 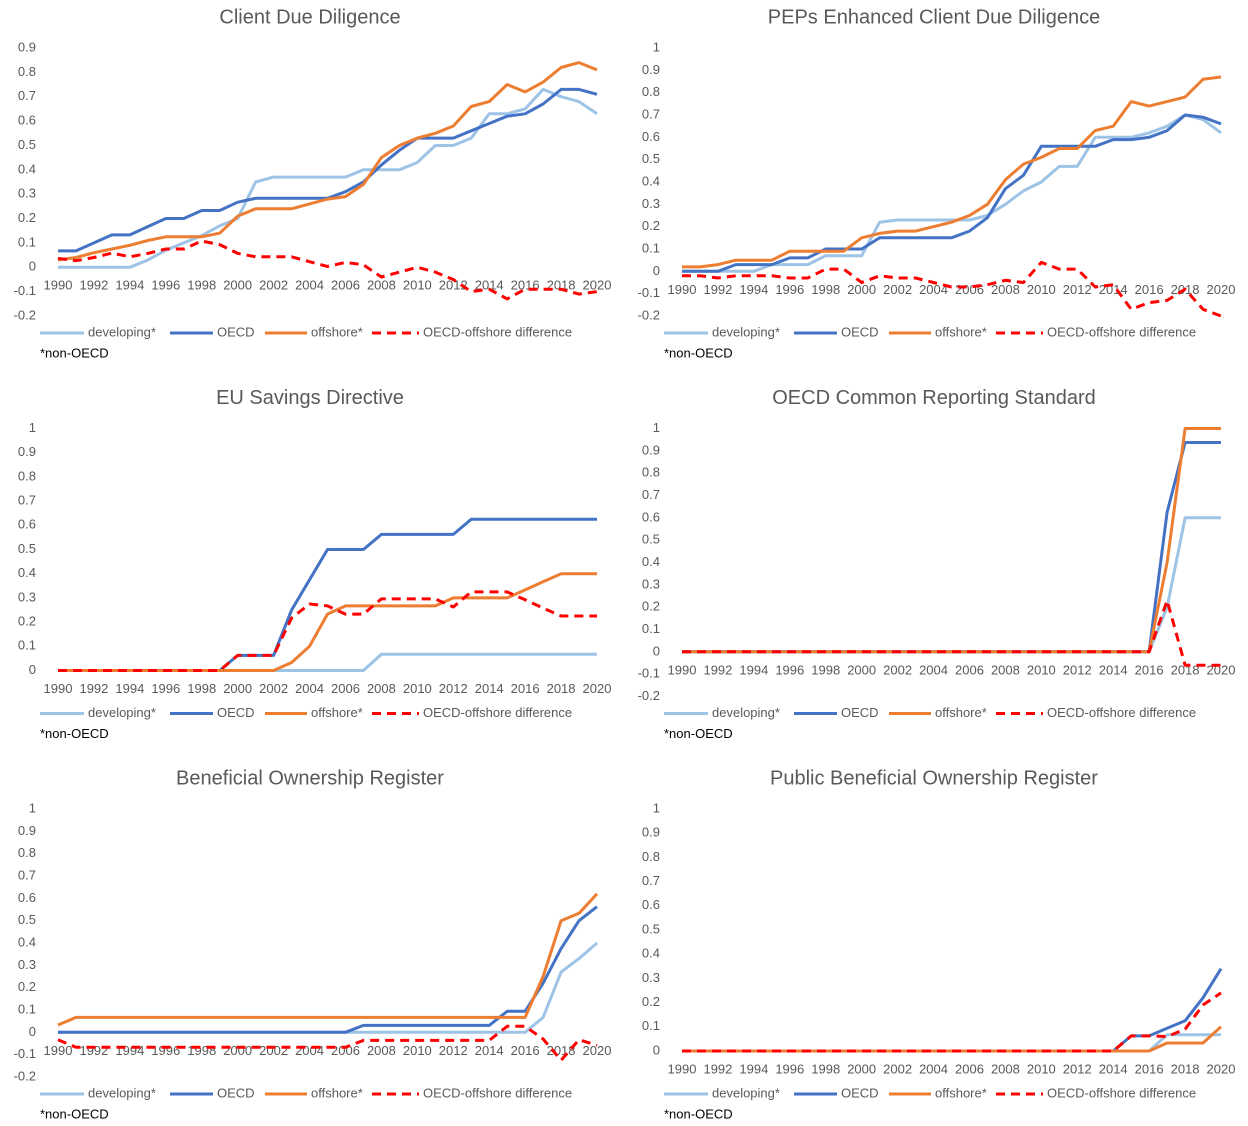 What do you see at coordinates (651, 113) in the screenshot?
I see `y-tick-label: 0.7` at bounding box center [651, 113].